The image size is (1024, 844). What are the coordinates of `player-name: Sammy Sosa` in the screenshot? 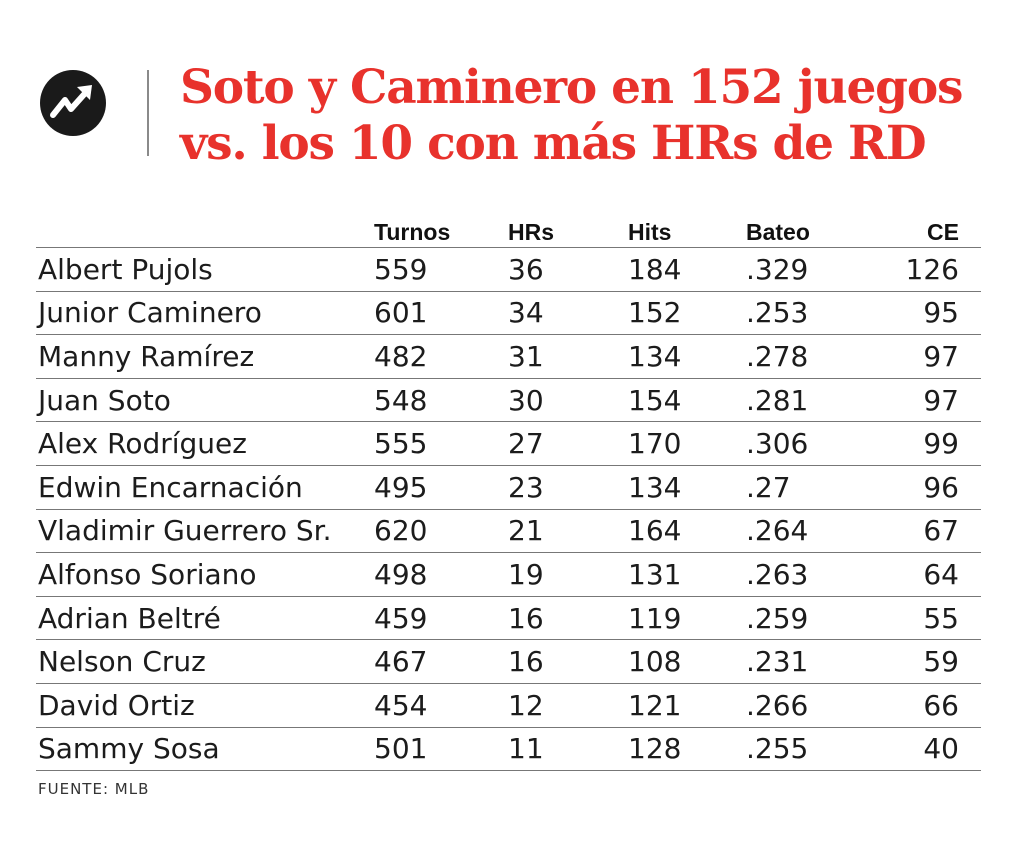 It's located at (202, 749).